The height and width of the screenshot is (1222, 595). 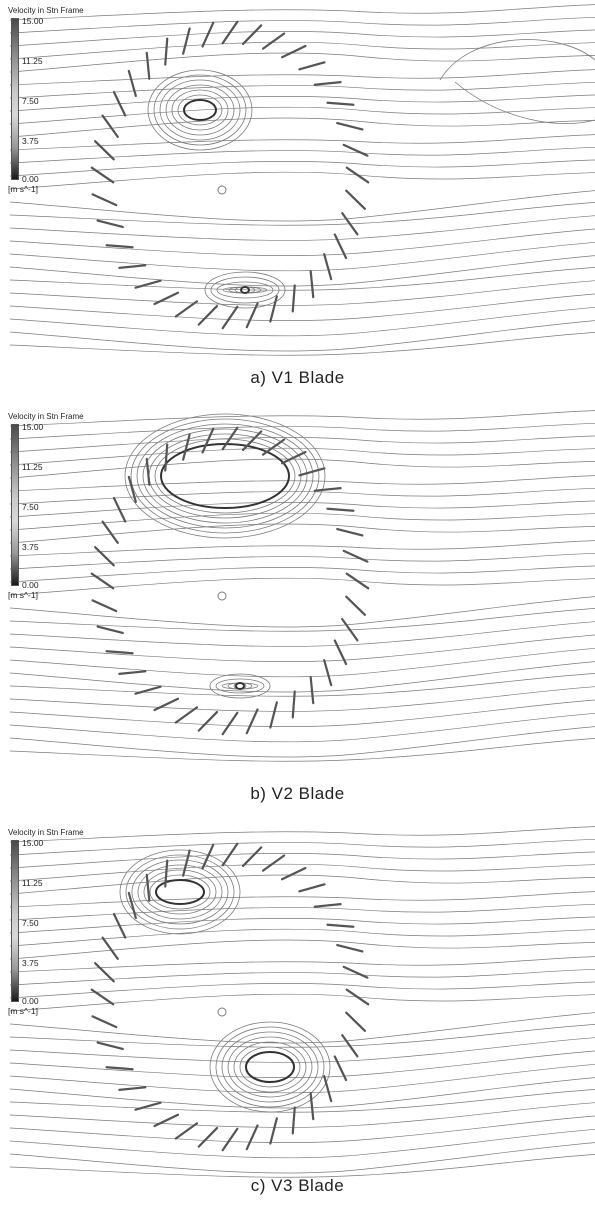 What do you see at coordinates (46, 832) in the screenshot?
I see `legend-title: Velocity in Stn Frame` at bounding box center [46, 832].